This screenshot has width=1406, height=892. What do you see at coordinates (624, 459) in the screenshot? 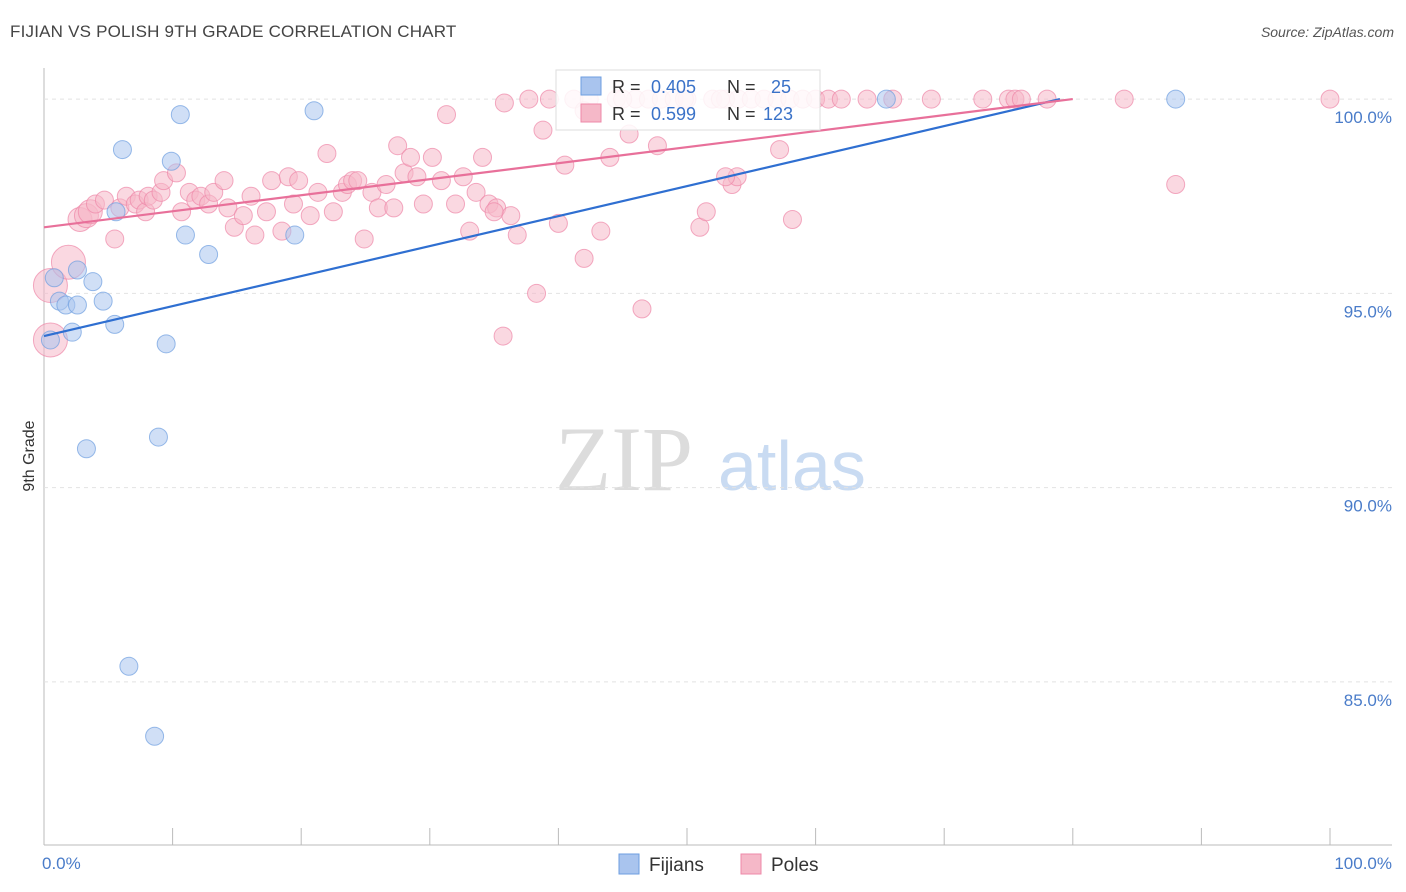
I see `watermark-zip: ZIP` at bounding box center [624, 459].